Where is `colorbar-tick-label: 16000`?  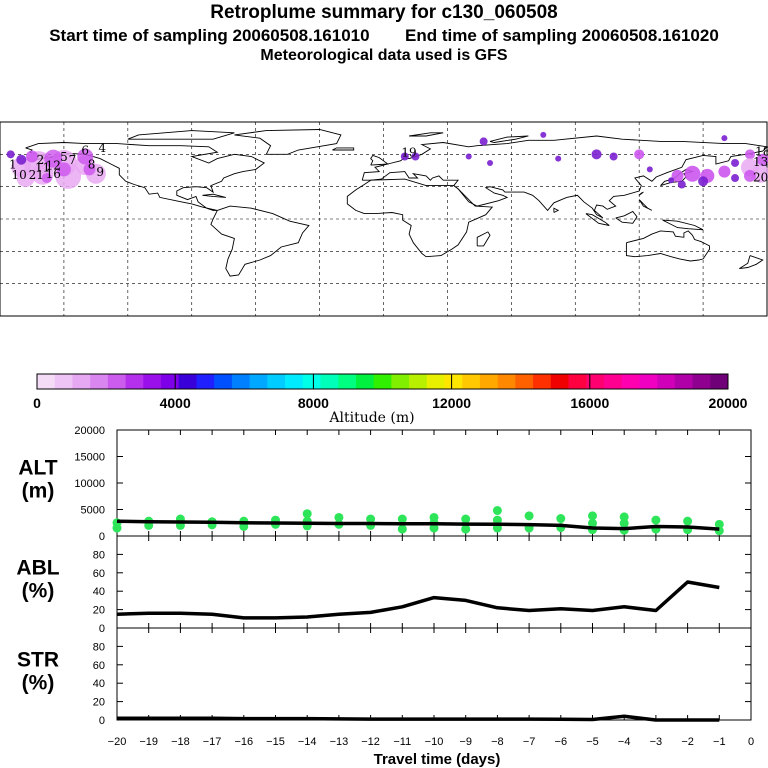 colorbar-tick-label: 16000 is located at coordinates (589, 403).